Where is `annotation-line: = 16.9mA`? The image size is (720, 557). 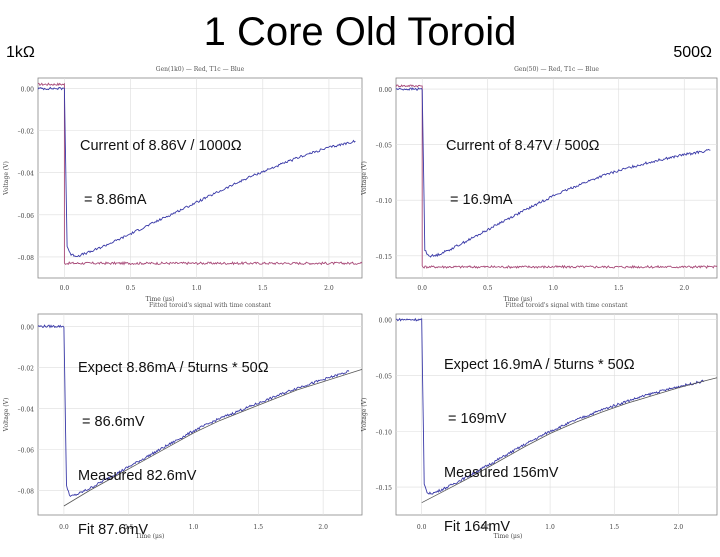
annotation-line: = 16.9mA is located at coordinates (479, 200).